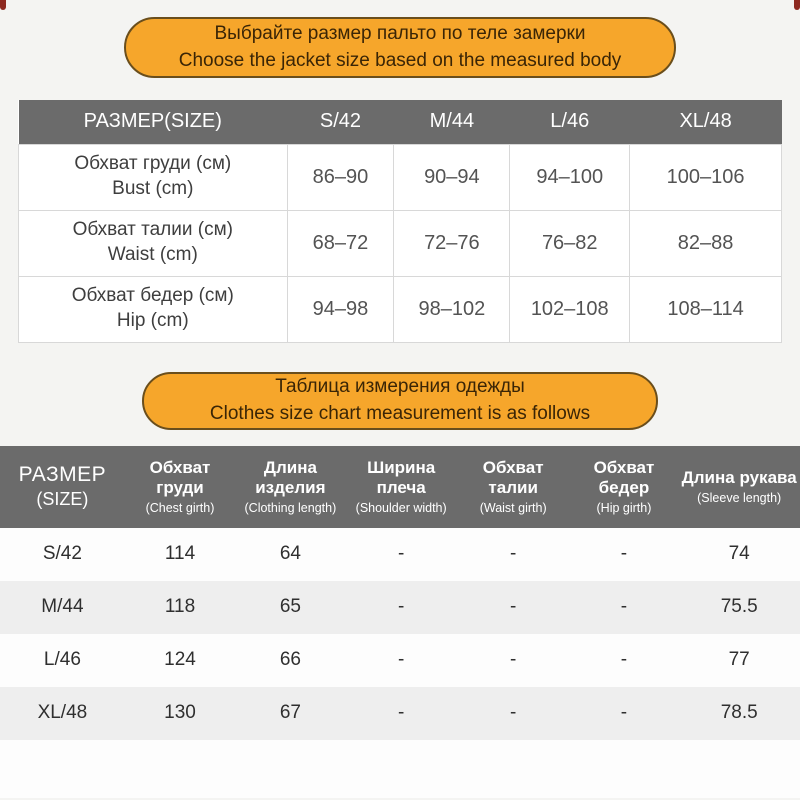 The width and height of the screenshot is (800, 800). I want to click on col-header-shoulder-width: Ширина плеча (Shoulder width), so click(401, 486).